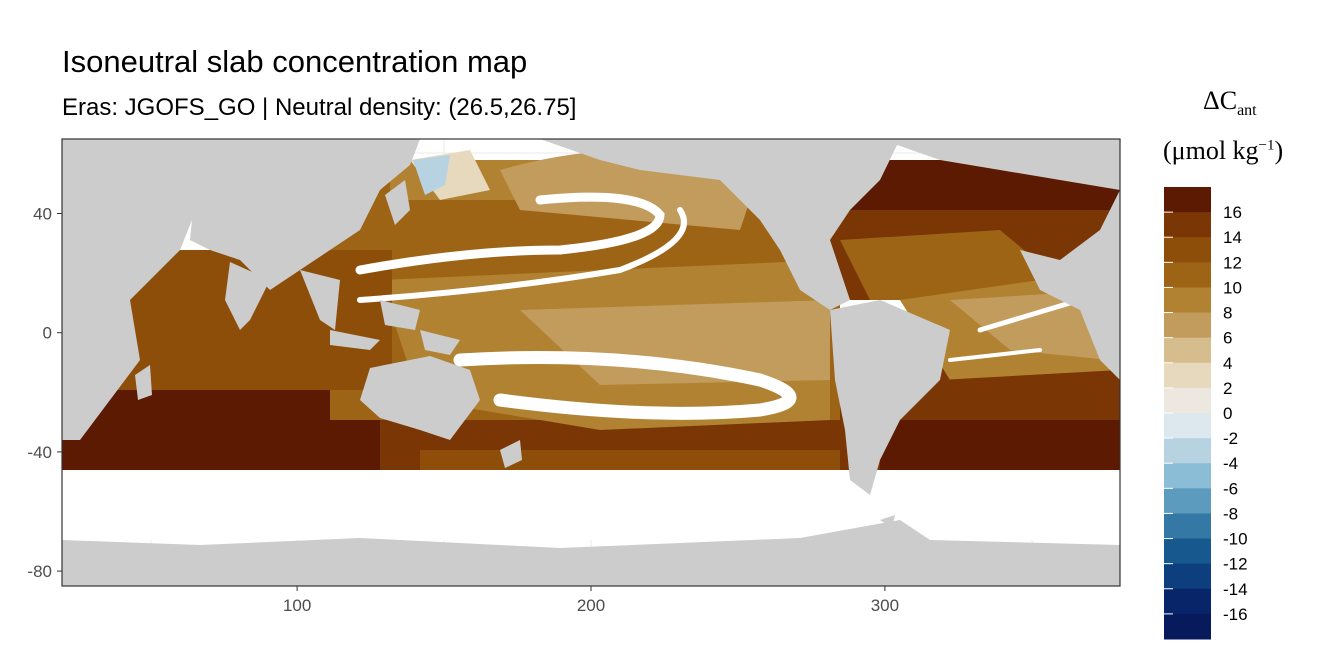  I want to click on legend-break-label: 4, so click(1227, 363).